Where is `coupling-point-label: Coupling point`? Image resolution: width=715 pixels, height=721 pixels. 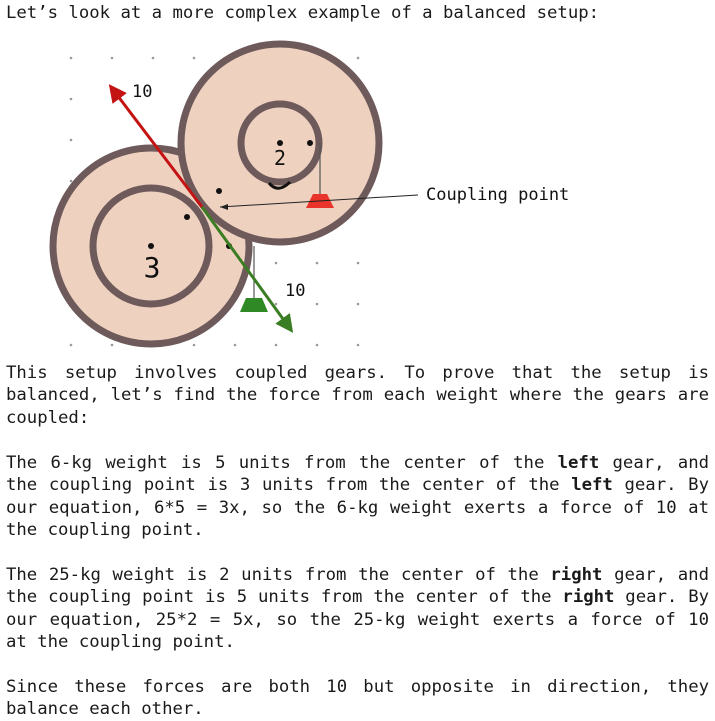 coupling-point-label: Coupling point is located at coordinates (497, 195).